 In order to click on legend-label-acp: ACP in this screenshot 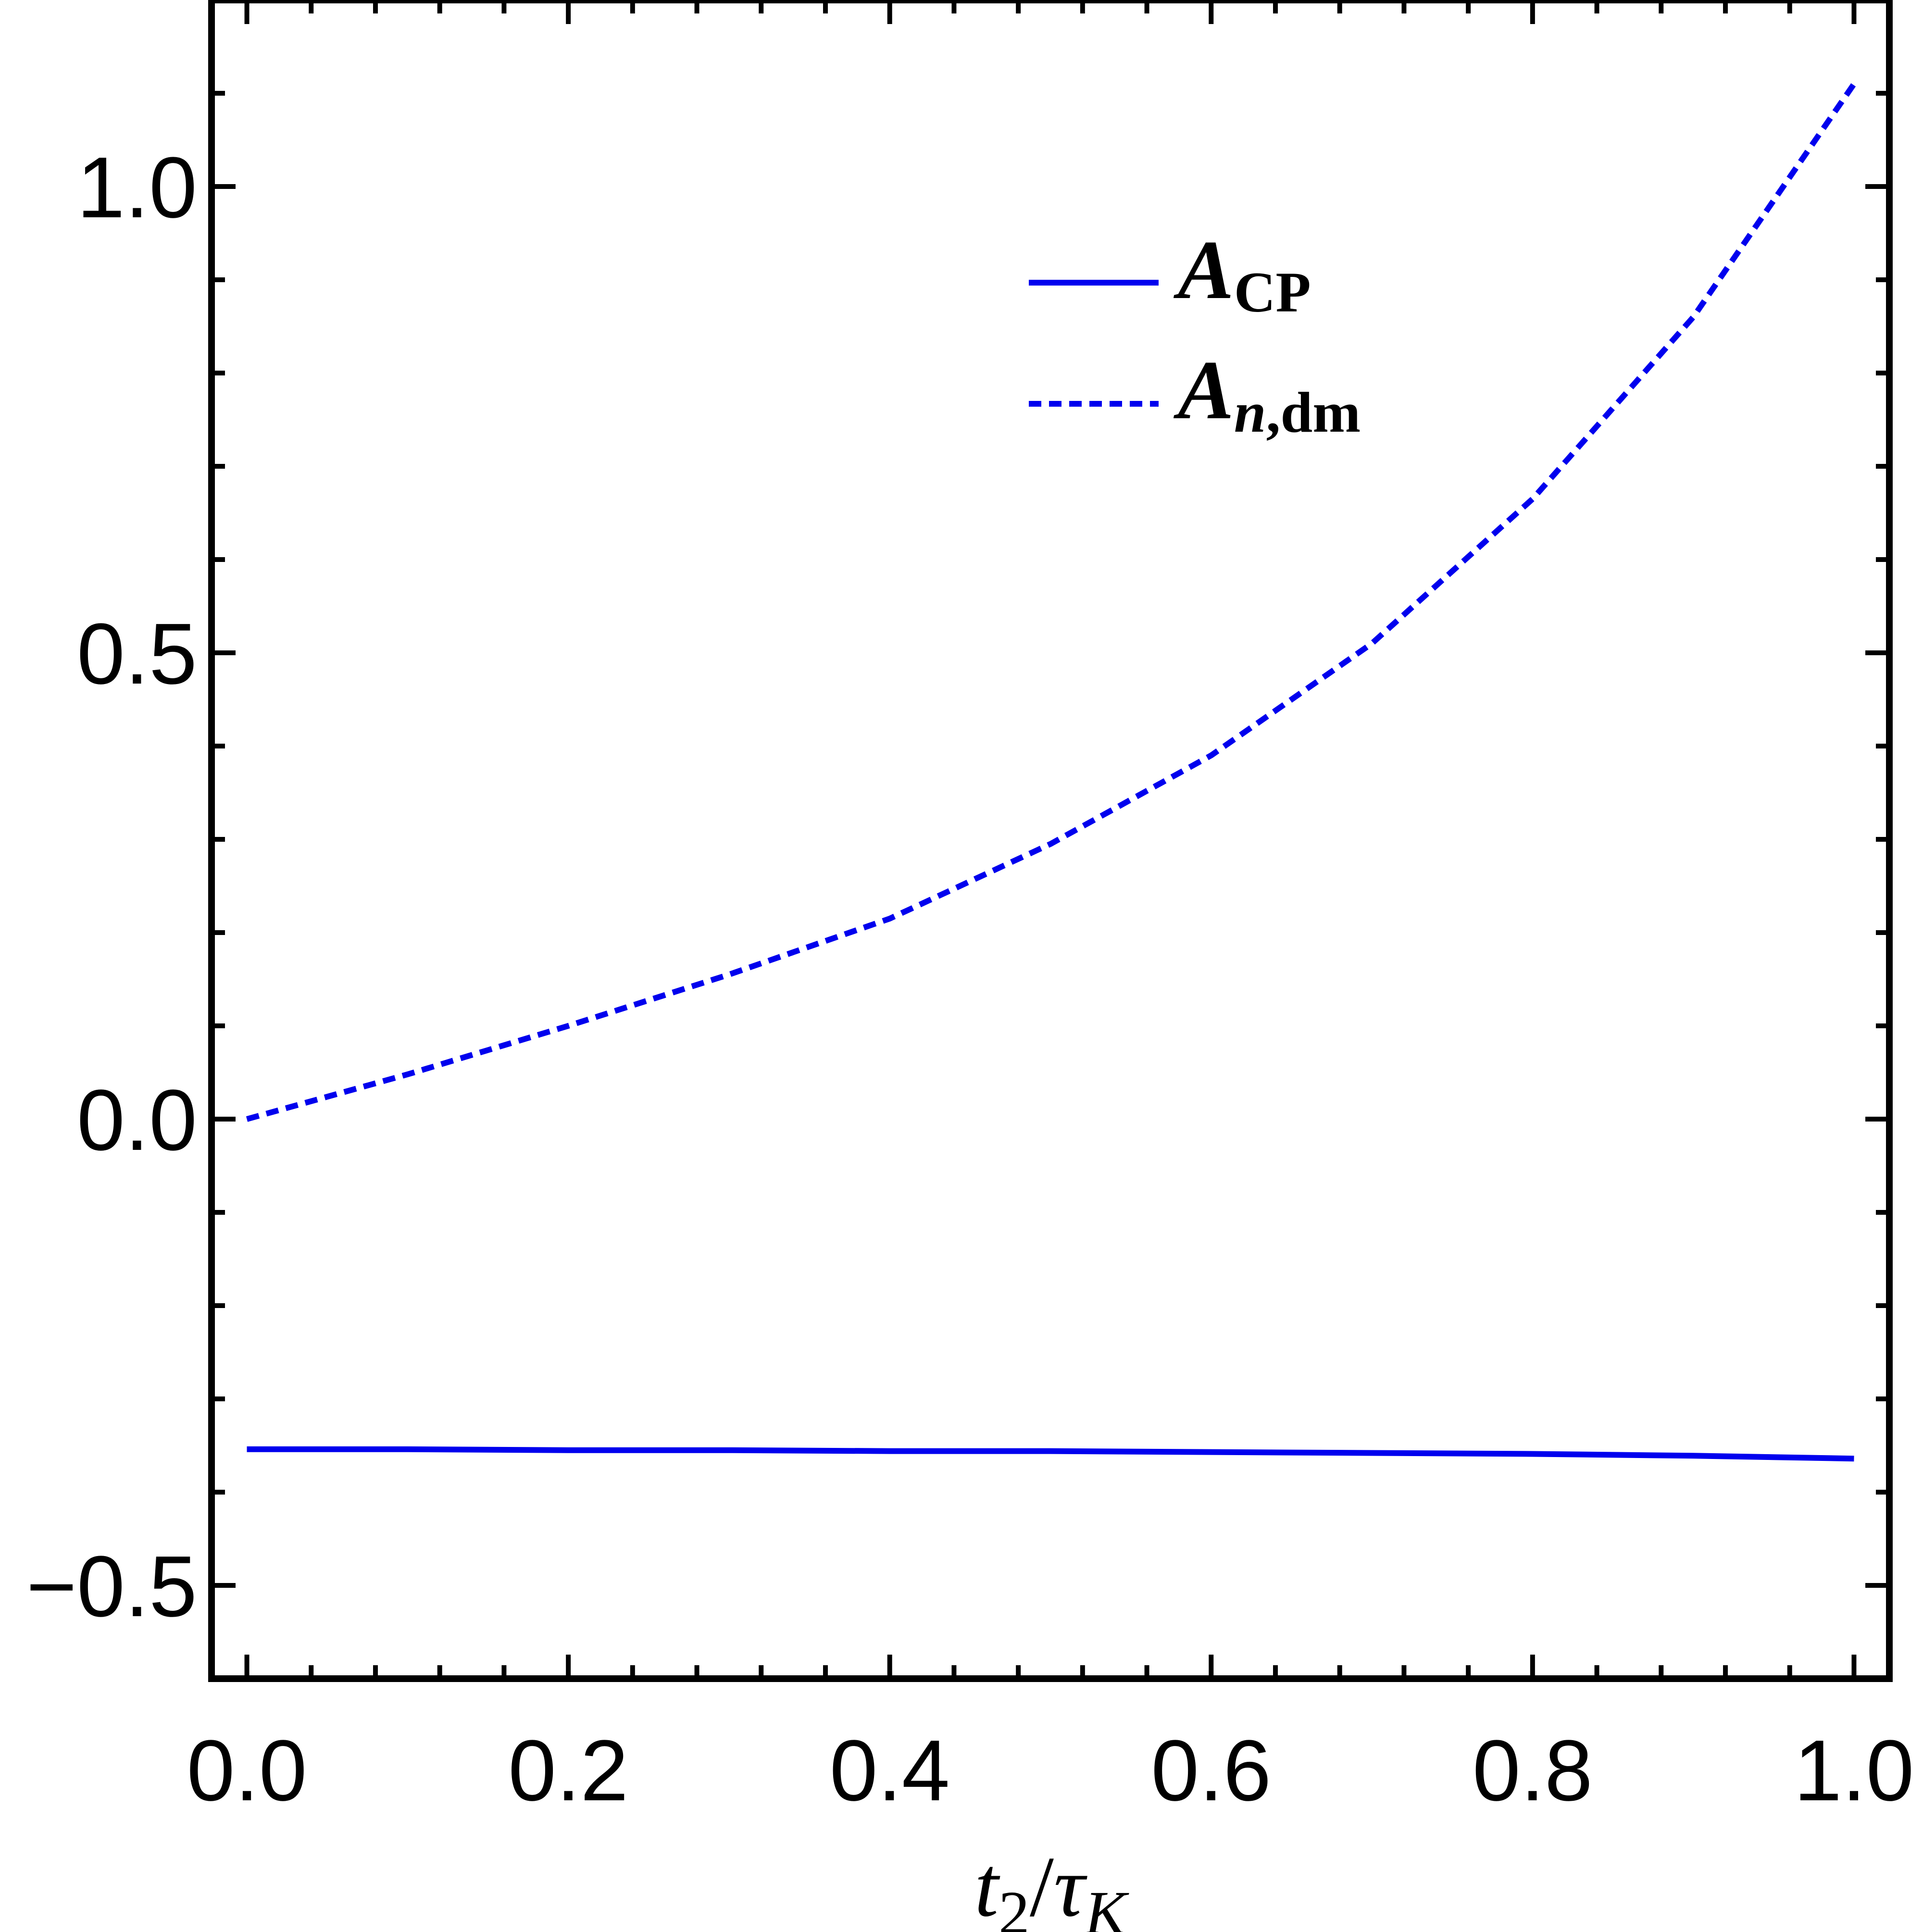, I will do `click(1242, 274)`.